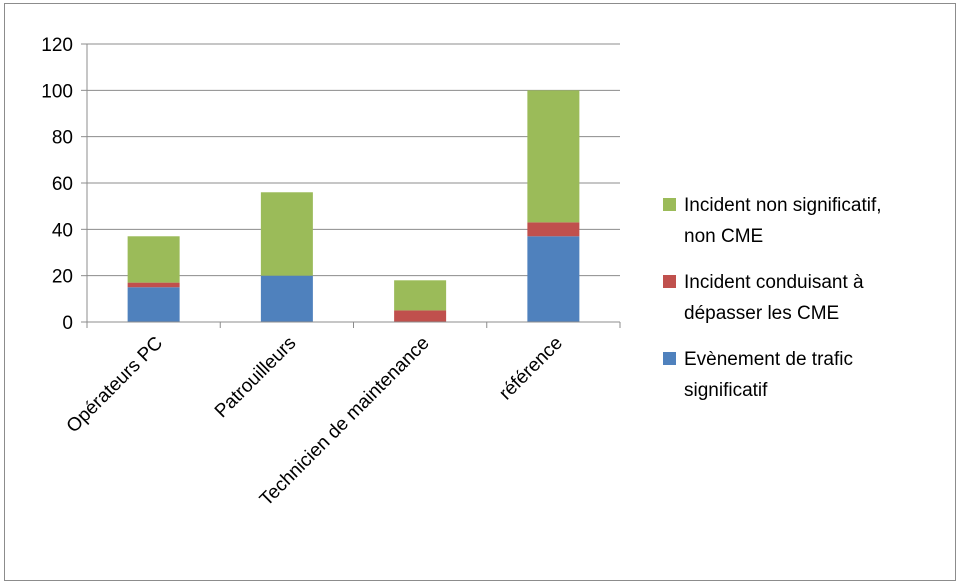 This screenshot has width=962, height=585. I want to click on legend-label: Evènement de trafic, so click(768, 359).